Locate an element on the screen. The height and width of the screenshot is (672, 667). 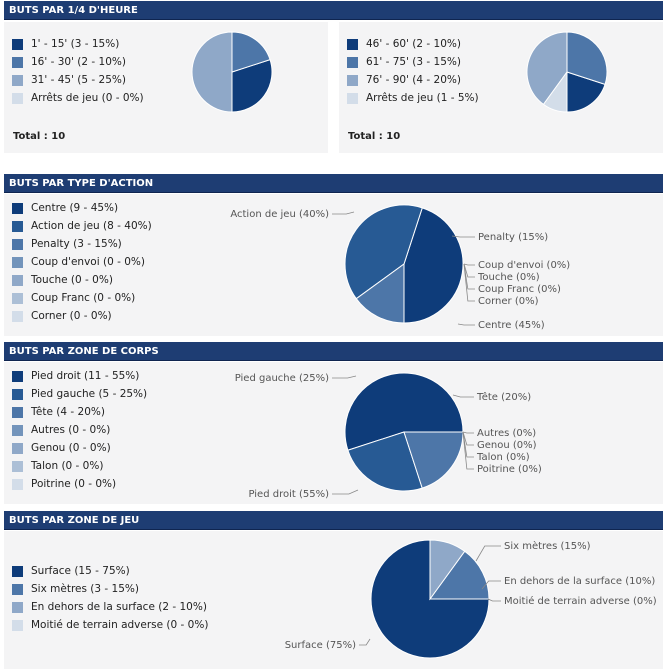
leader-line-penalty is located at coordinates (463, 236).